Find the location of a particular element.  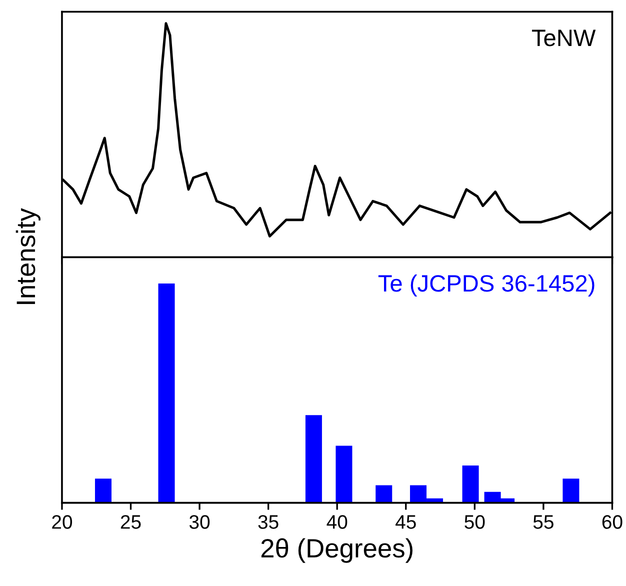

x-tick-label: 50 is located at coordinates (474, 522).